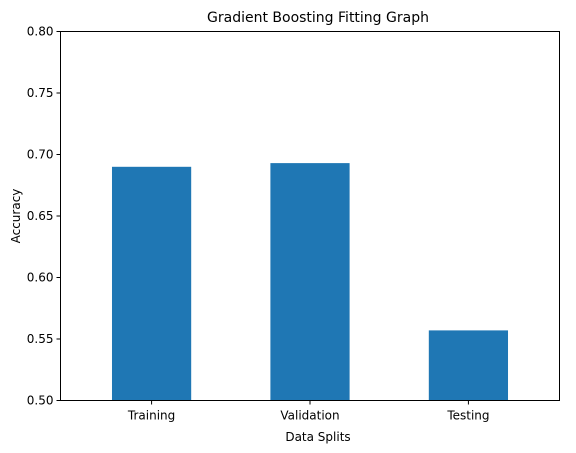 This screenshot has width=576, height=453. I want to click on bar-testing, so click(468, 365).